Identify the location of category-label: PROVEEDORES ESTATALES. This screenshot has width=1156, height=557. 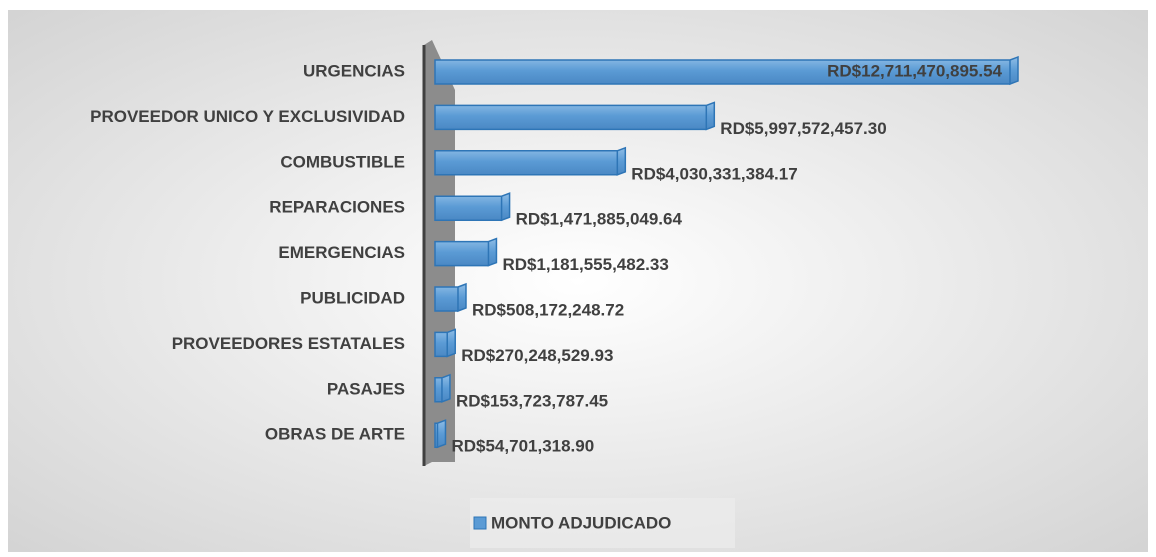
(288, 343).